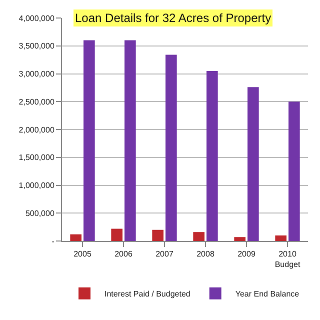 The height and width of the screenshot is (320, 320). What do you see at coordinates (36, 101) in the screenshot?
I see `y-tick-label: 2,500,000` at bounding box center [36, 101].